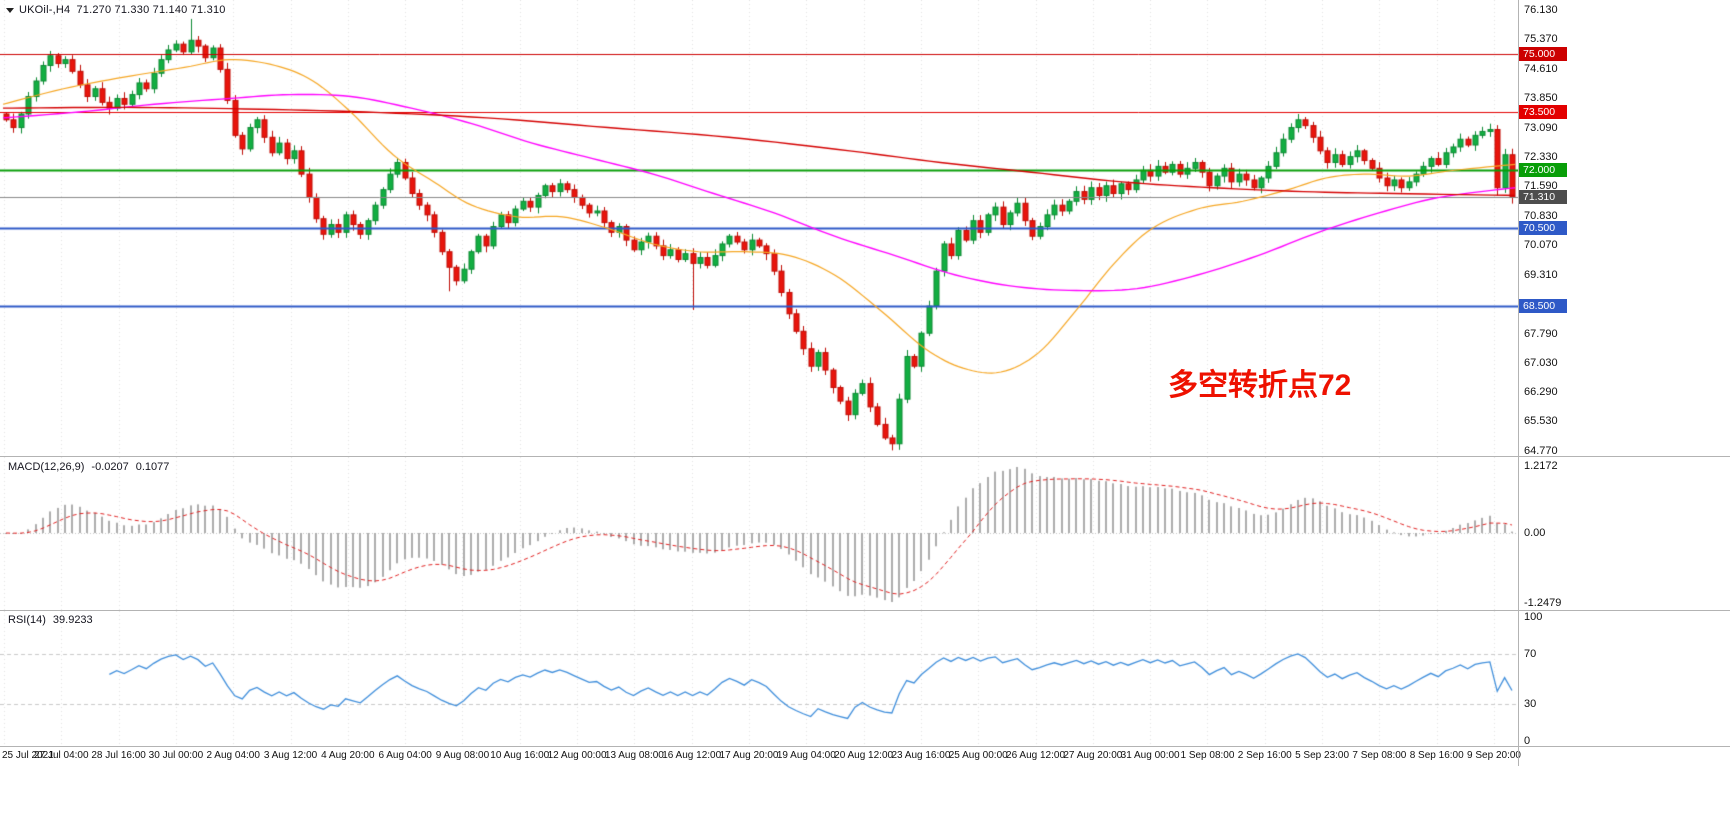 Image resolution: width=1730 pixels, height=840 pixels. What do you see at coordinates (61, 755) in the screenshot?
I see `time-axis-label: 27 Jul 04:00` at bounding box center [61, 755].